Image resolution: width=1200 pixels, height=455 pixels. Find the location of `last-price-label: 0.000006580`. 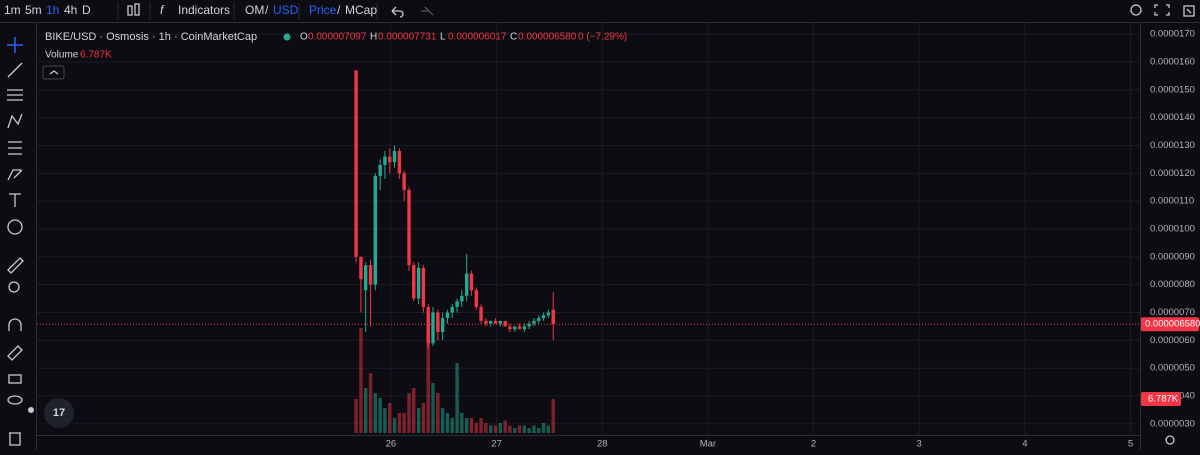

last-price-label: 0.000006580 is located at coordinates (1172, 324).